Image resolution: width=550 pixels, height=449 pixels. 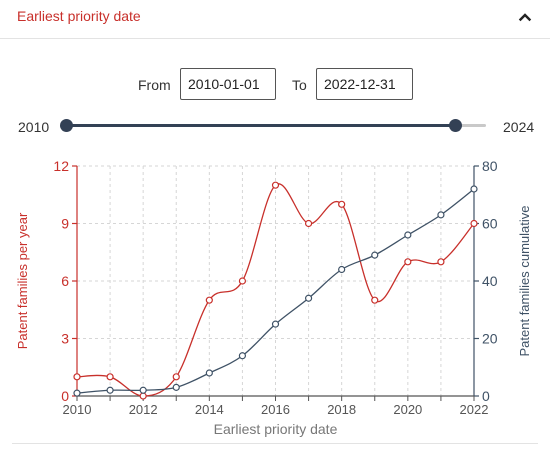 What do you see at coordinates (490, 339) in the screenshot?
I see `right-y-tick-label: 20` at bounding box center [490, 339].